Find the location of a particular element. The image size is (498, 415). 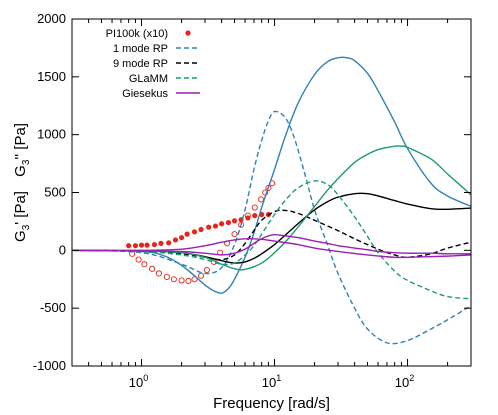

legend-label: PI100k (x10) is located at coordinates (137, 34).